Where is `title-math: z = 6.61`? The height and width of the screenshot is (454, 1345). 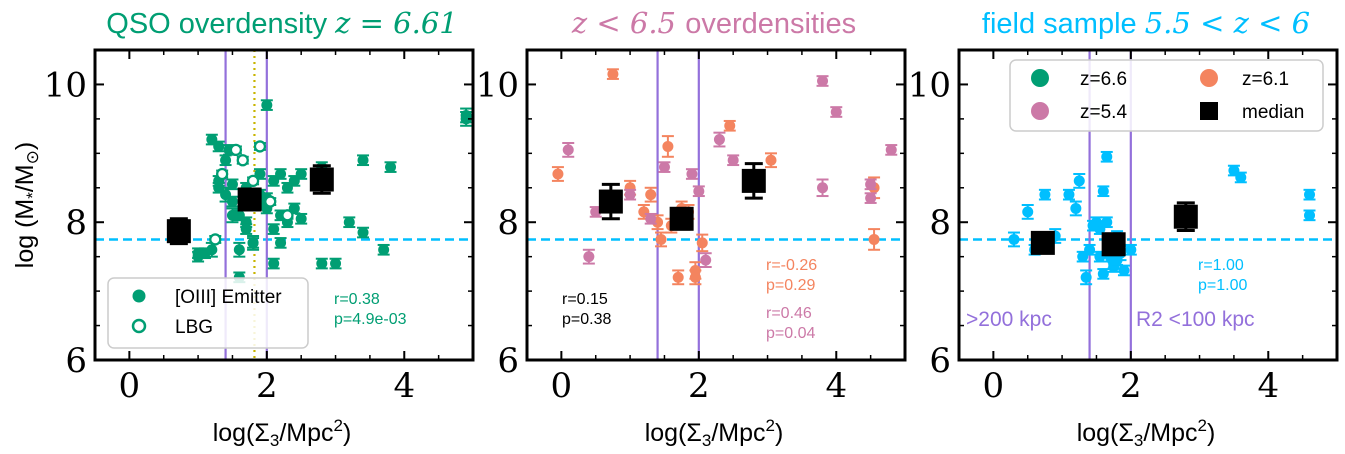 title-math: z = 6.61 is located at coordinates (396, 23).